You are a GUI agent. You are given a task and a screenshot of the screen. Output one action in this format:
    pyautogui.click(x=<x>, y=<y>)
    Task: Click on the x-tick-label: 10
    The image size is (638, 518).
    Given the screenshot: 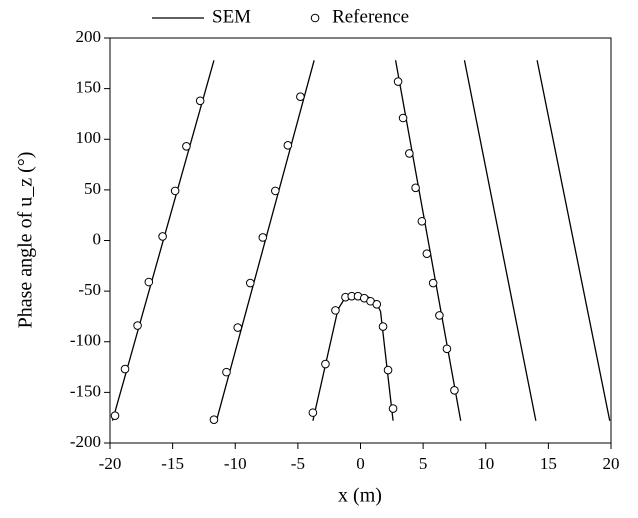 What is the action you would take?
    pyautogui.click(x=485, y=463)
    